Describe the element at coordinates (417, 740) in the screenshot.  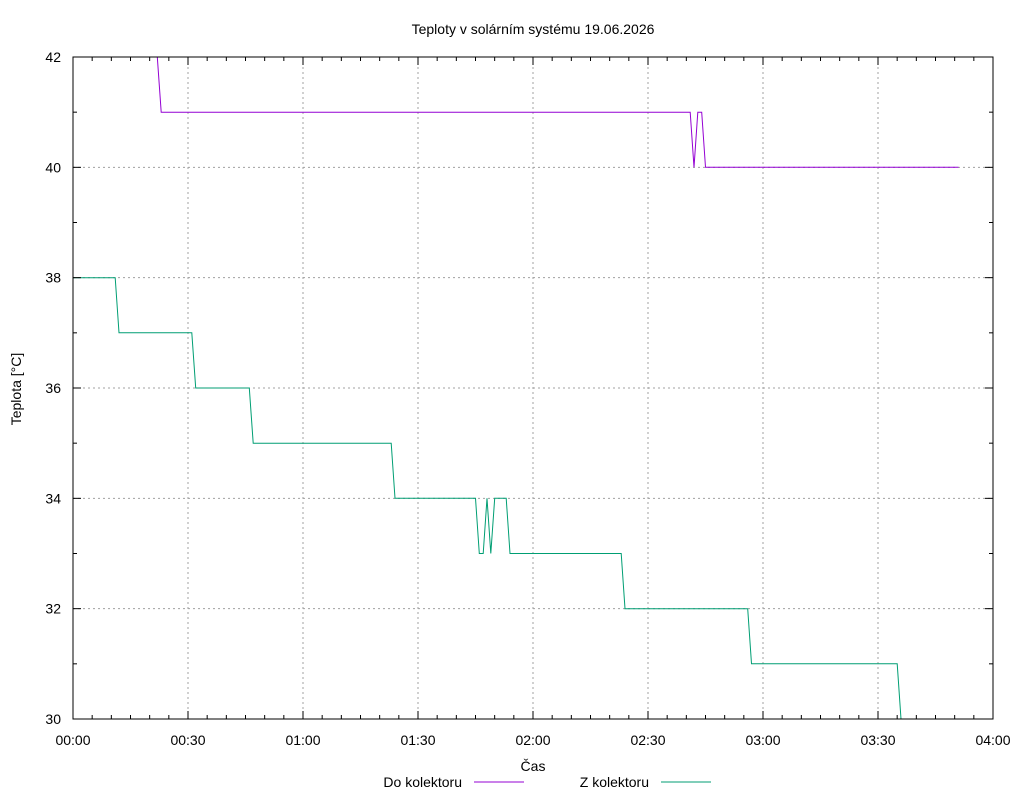
I see `x-tick-label: 01:30` at that location.